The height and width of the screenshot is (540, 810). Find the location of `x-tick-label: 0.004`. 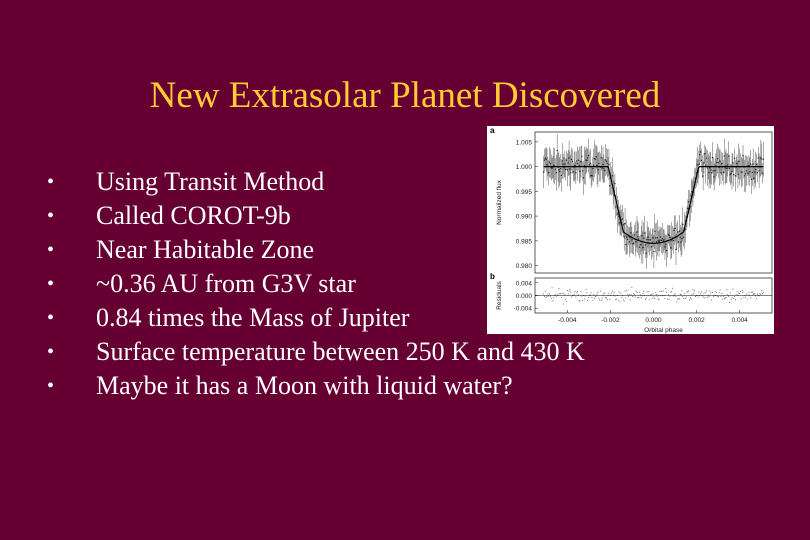

x-tick-label: 0.004 is located at coordinates (740, 320).